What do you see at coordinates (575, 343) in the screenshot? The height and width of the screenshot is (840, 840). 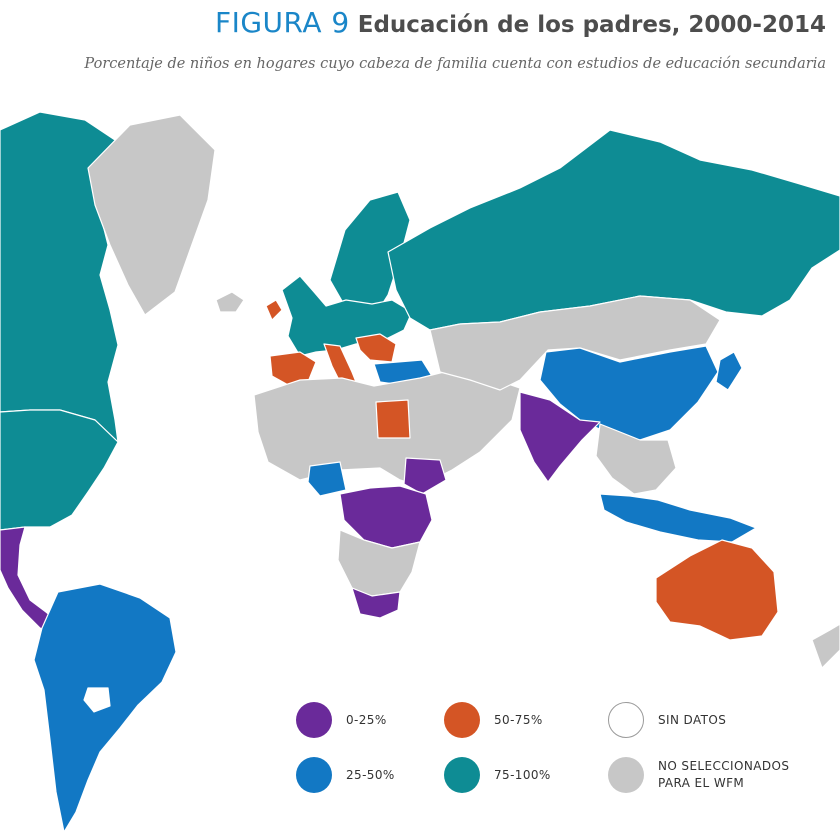 I see `region-central-asia` at bounding box center [575, 343].